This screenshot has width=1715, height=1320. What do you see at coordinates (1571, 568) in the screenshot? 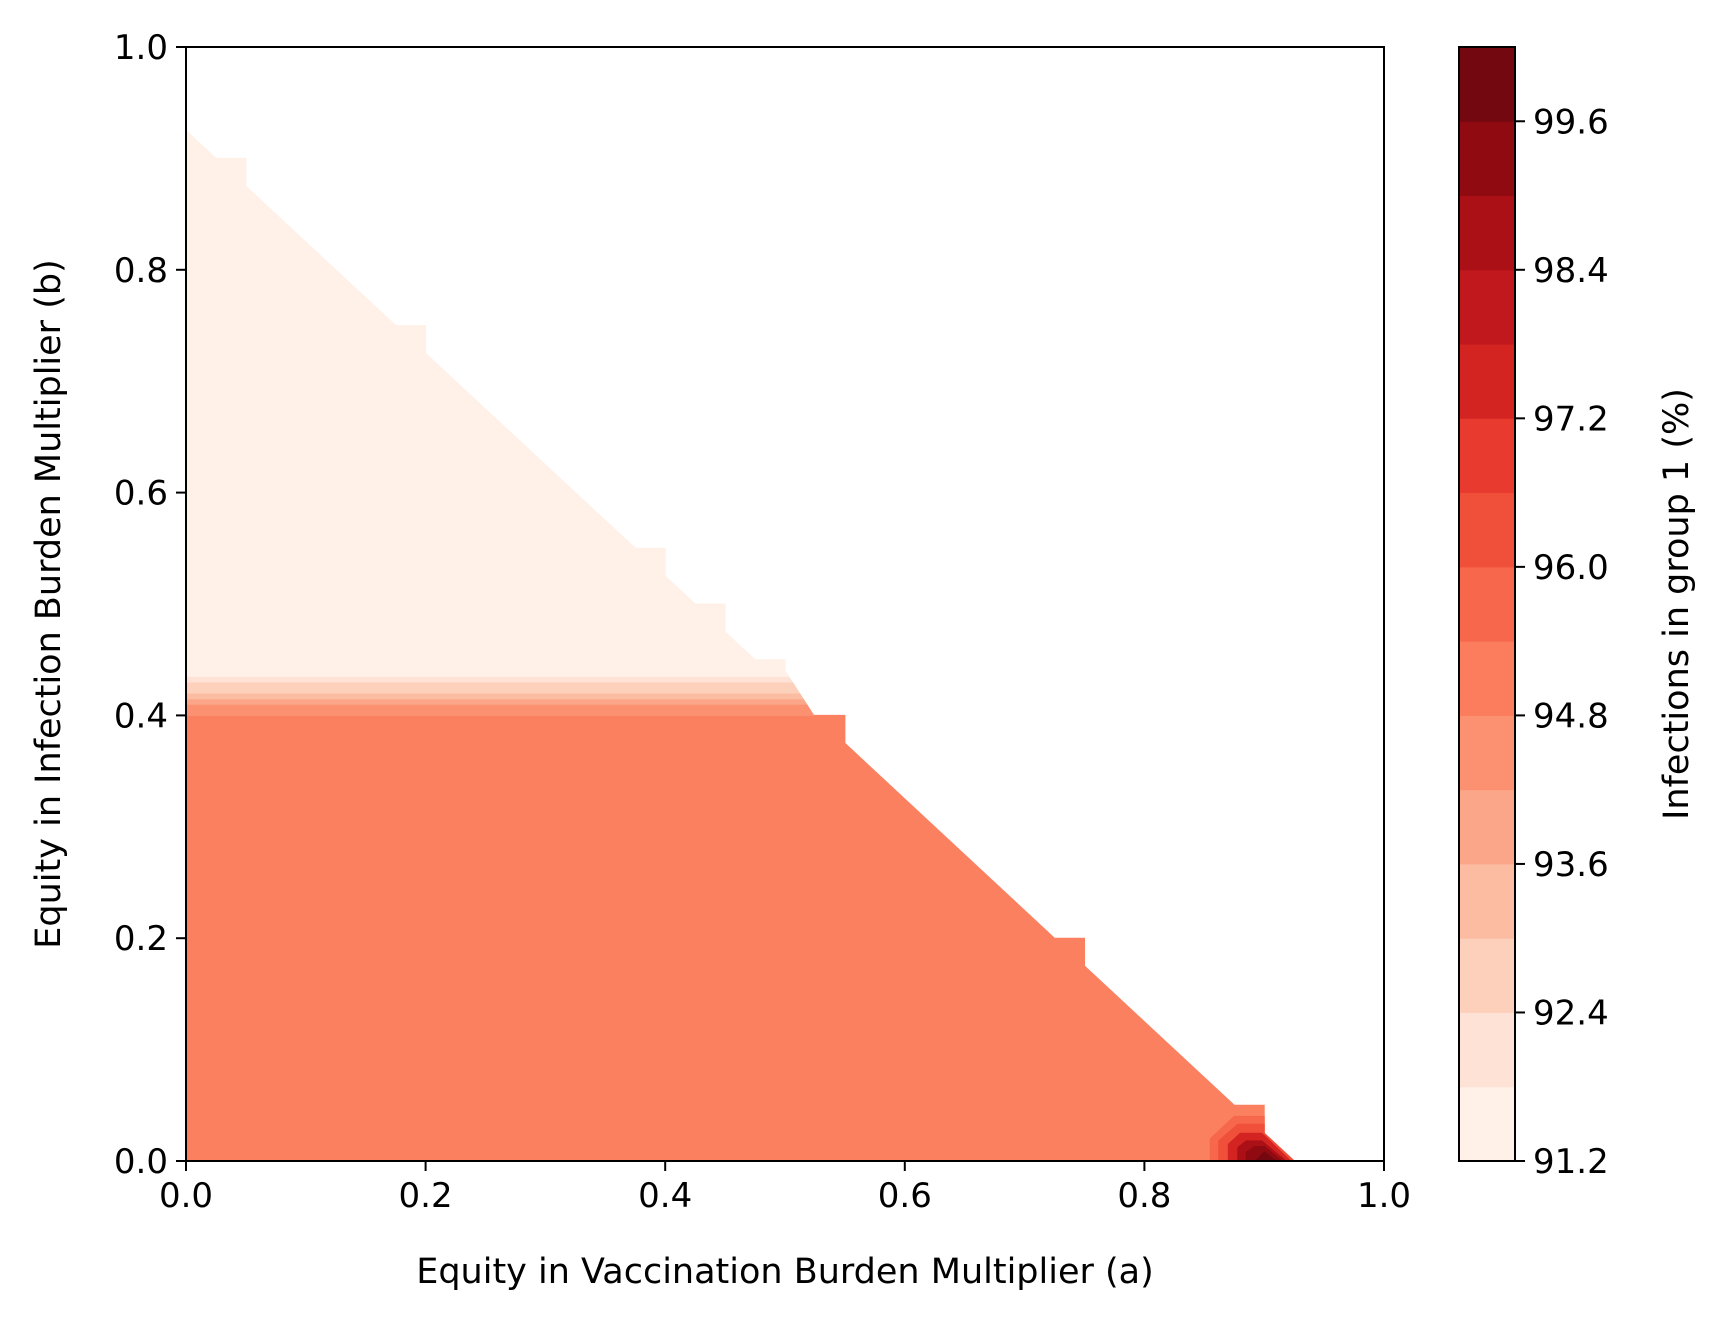
I see `colorbar-tick-label: 96.0` at bounding box center [1571, 568].